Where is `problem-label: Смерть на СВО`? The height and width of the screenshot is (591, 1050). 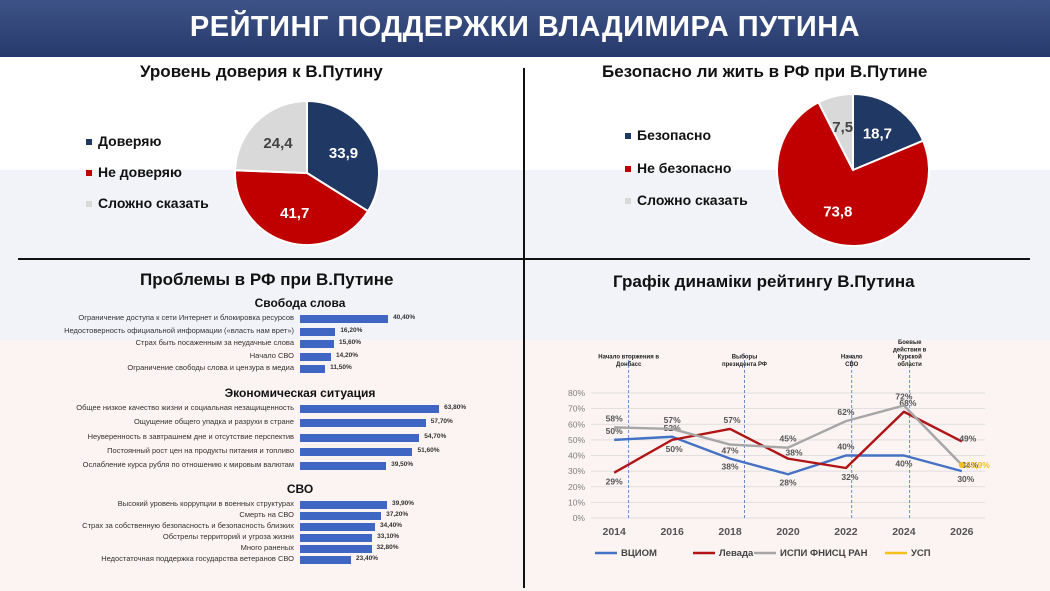 problem-label: Смерть на СВО is located at coordinates (266, 514).